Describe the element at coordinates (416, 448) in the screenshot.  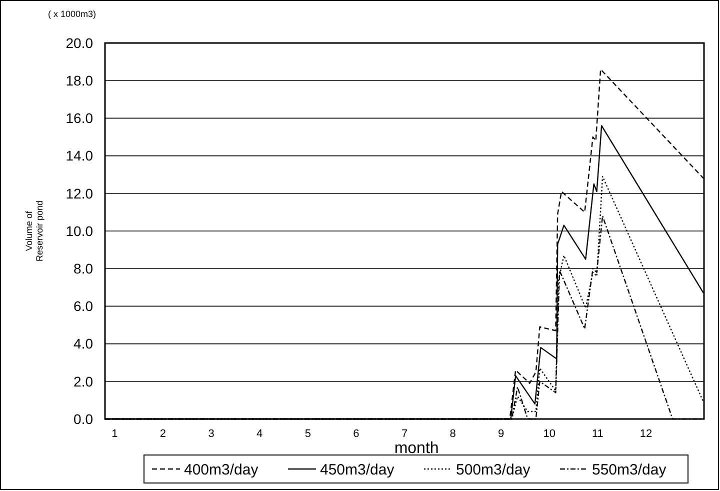
I see `x-axis-title: month` at that location.